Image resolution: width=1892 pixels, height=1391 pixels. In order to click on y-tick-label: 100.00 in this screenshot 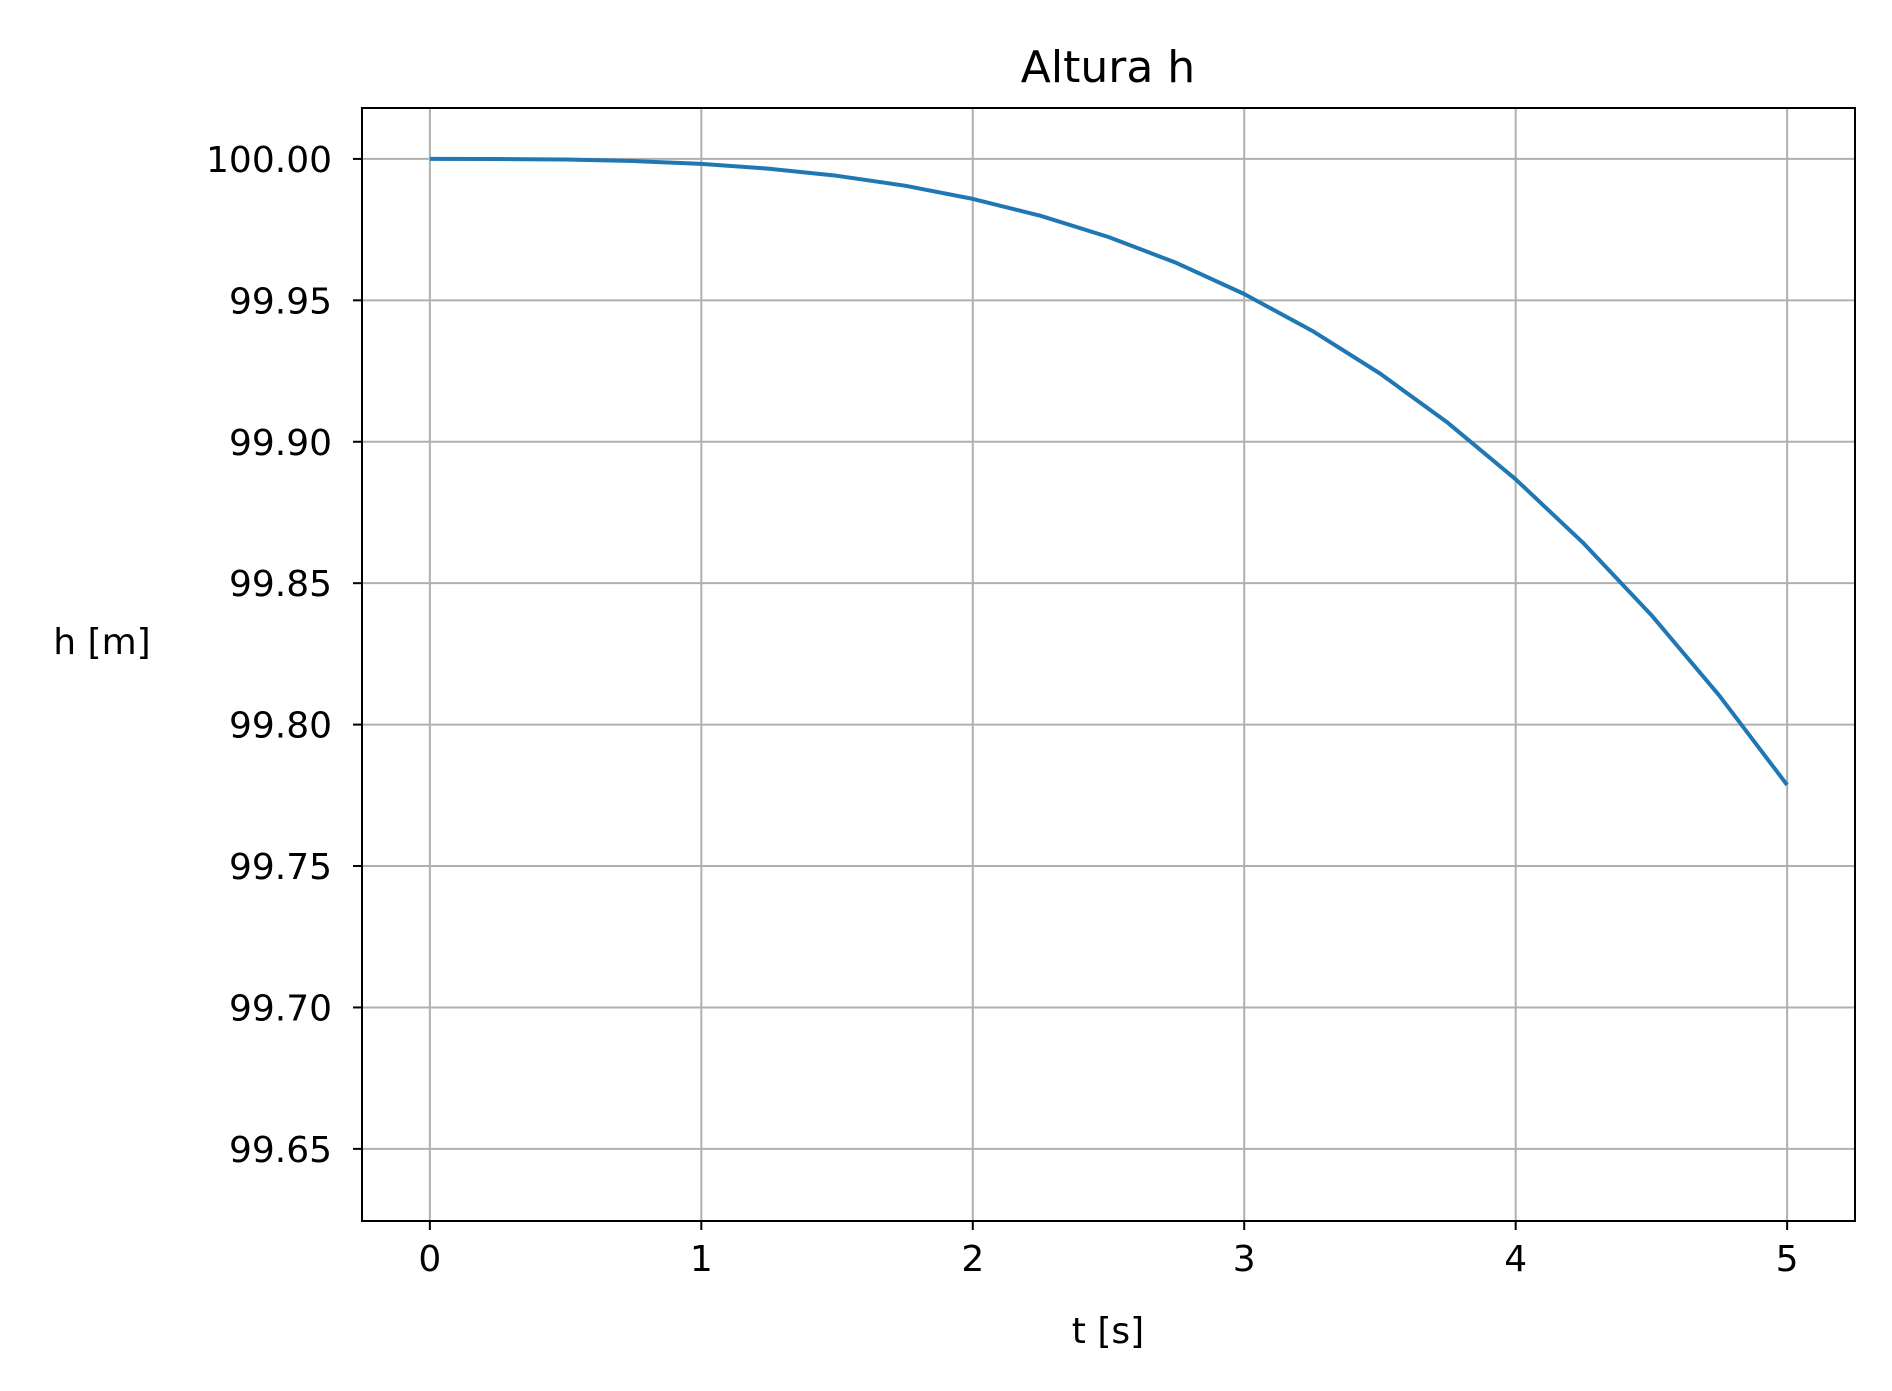, I will do `click(269, 160)`.